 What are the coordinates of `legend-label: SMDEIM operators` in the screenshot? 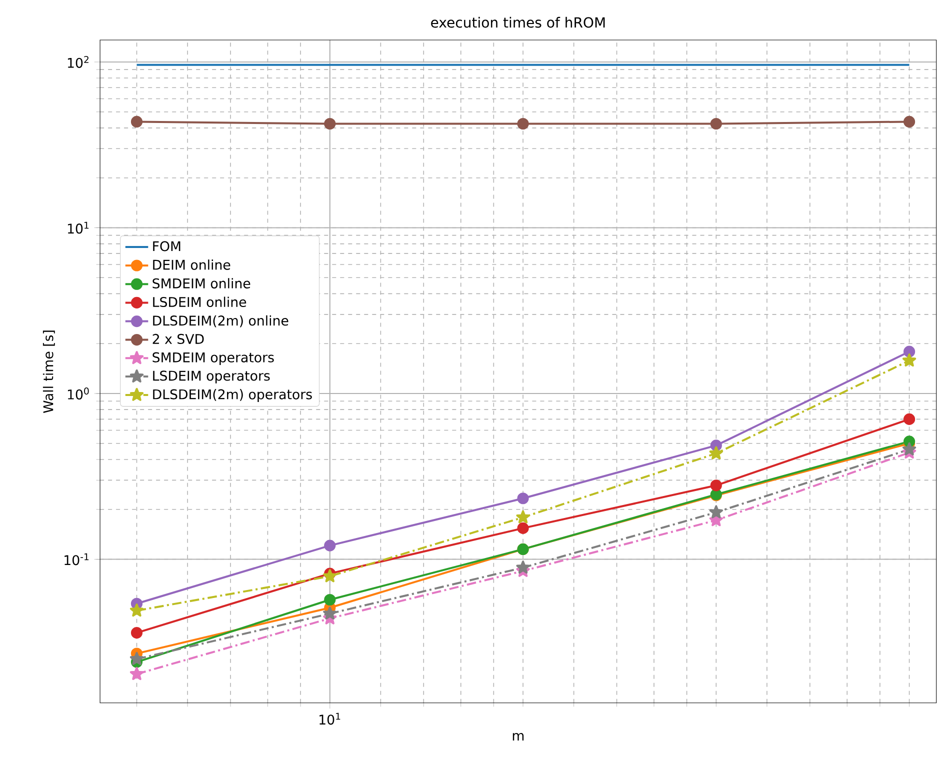 It's located at (213, 359).